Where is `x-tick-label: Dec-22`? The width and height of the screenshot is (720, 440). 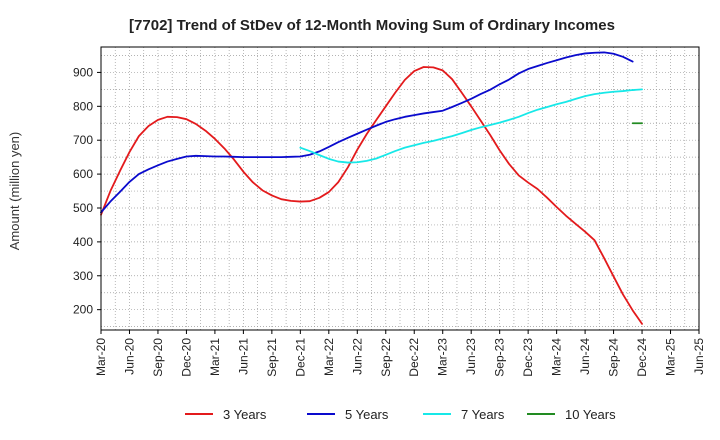
x-tick-label: Dec-22 is located at coordinates (414, 357).